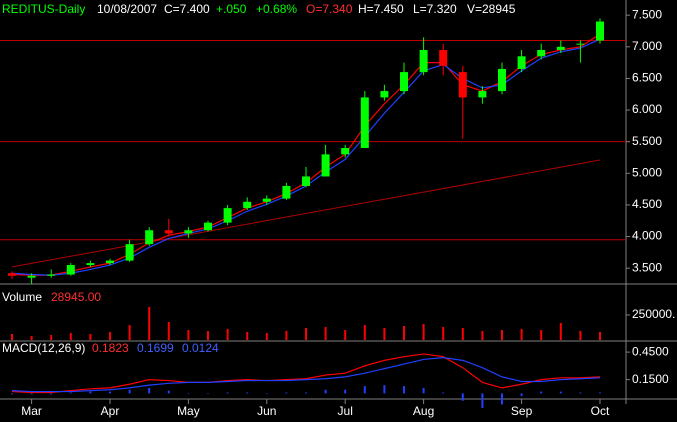 This screenshot has width=677, height=422. What do you see at coordinates (127, 9) in the screenshot?
I see `date: 10/08/2007` at bounding box center [127, 9].